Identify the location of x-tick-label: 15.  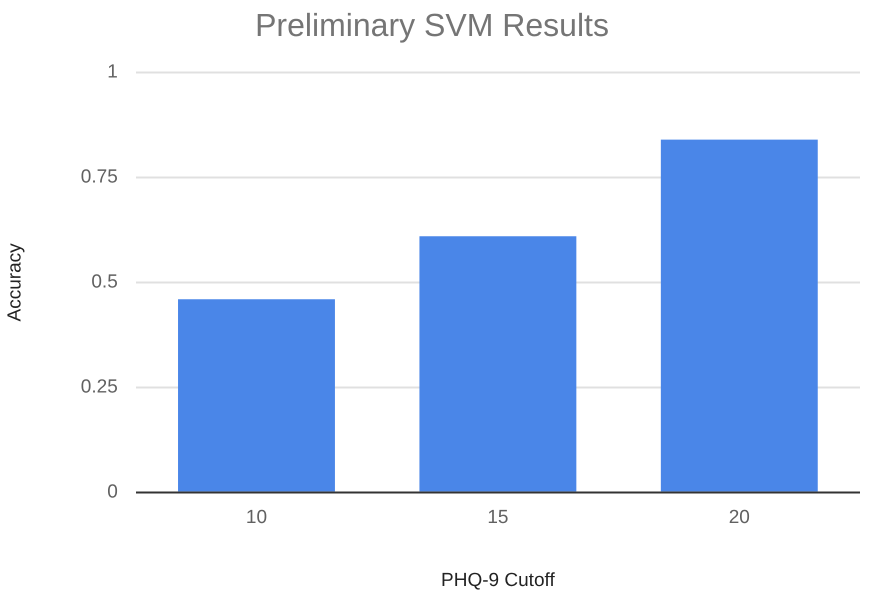
(497, 517).